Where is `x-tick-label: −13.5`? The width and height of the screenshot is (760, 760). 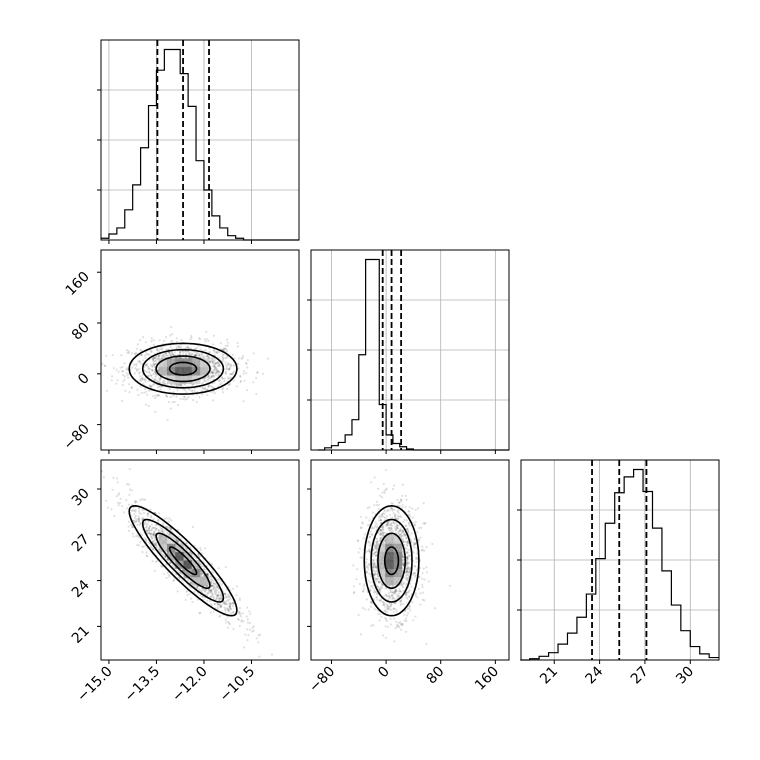
x-tick-label: −13.5 is located at coordinates (143, 685).